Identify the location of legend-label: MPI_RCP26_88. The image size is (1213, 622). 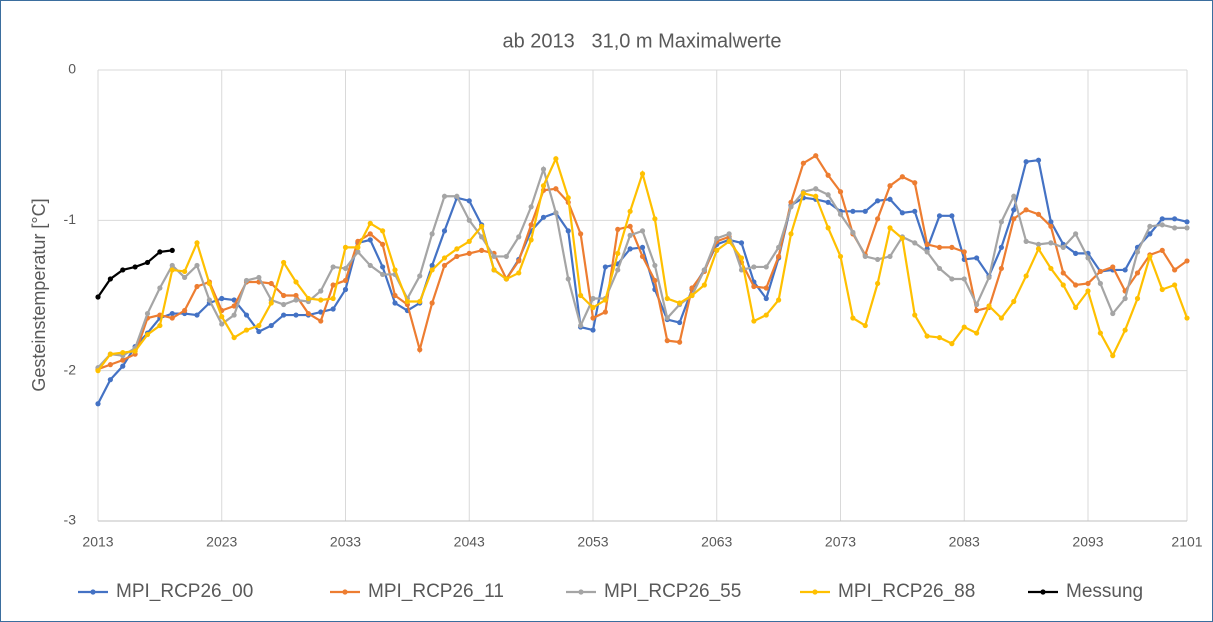
(906, 591).